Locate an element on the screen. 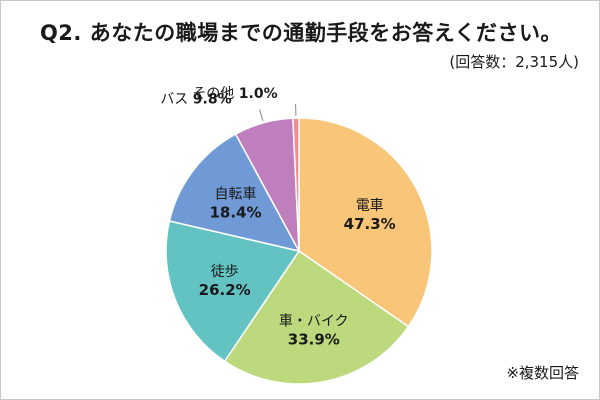 This screenshot has height=400, width=600. slice-outside-label: バス 9.8% is located at coordinates (195, 99).